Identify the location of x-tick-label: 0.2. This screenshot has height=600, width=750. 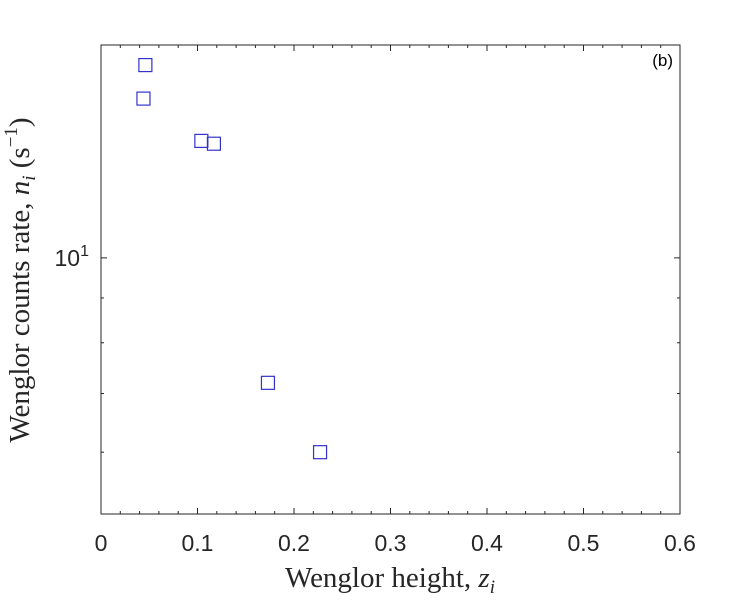
(294, 543).